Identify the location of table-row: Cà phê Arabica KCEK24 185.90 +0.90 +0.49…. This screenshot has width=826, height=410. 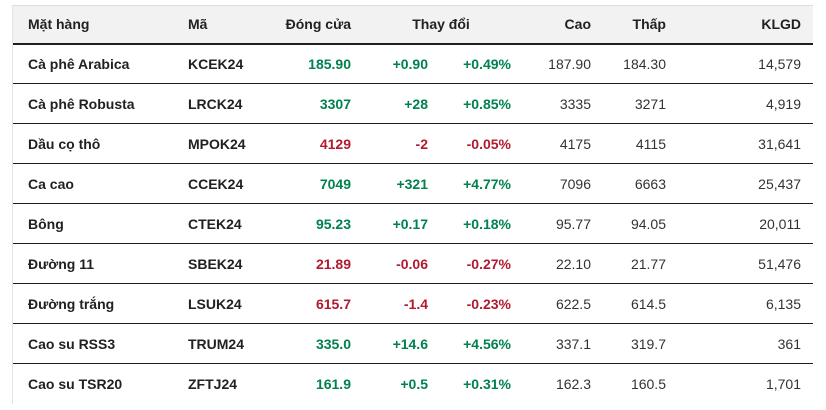
(413, 63).